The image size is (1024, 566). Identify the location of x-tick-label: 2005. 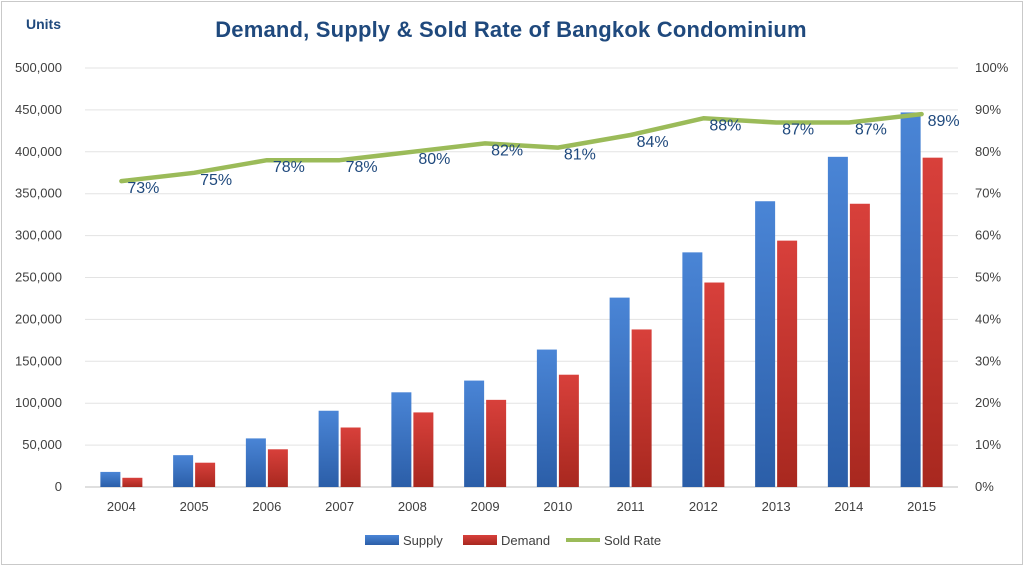
(194, 506).